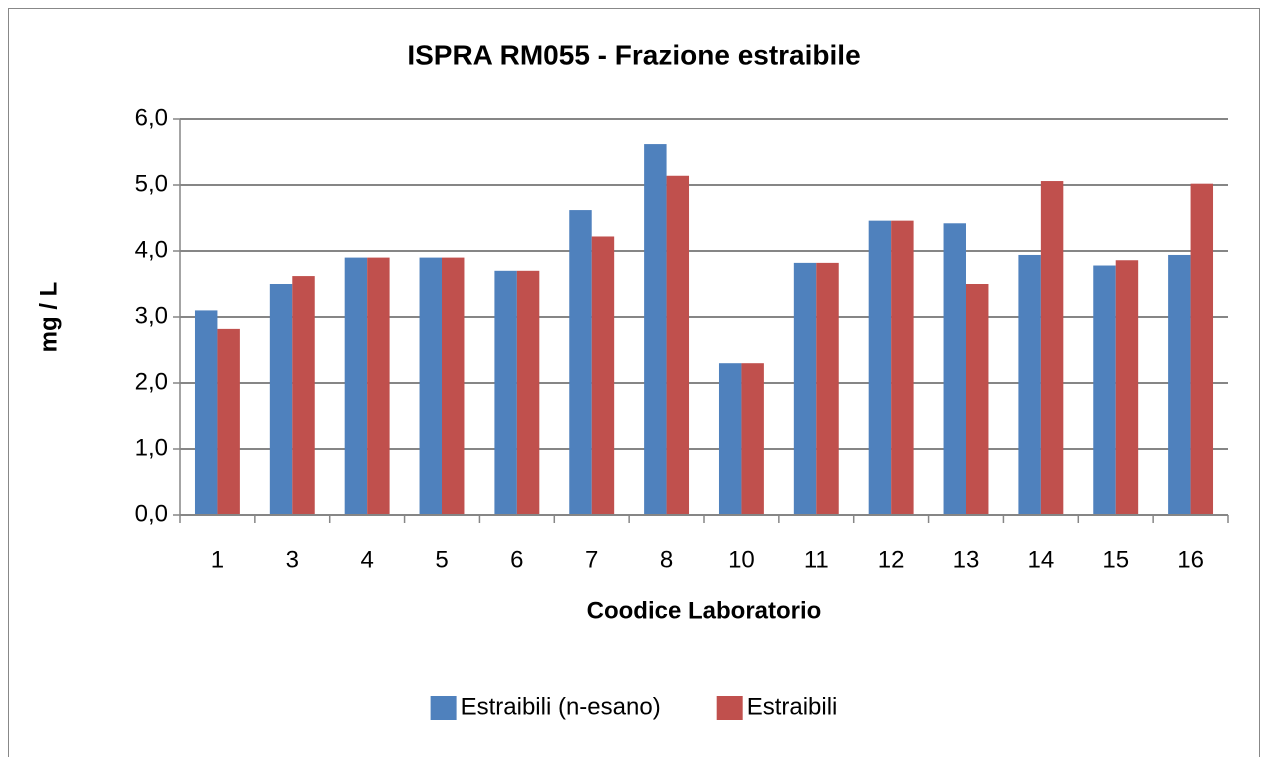 The image size is (1269, 757). What do you see at coordinates (891, 559) in the screenshot?
I see `x-tick-label: 12` at bounding box center [891, 559].